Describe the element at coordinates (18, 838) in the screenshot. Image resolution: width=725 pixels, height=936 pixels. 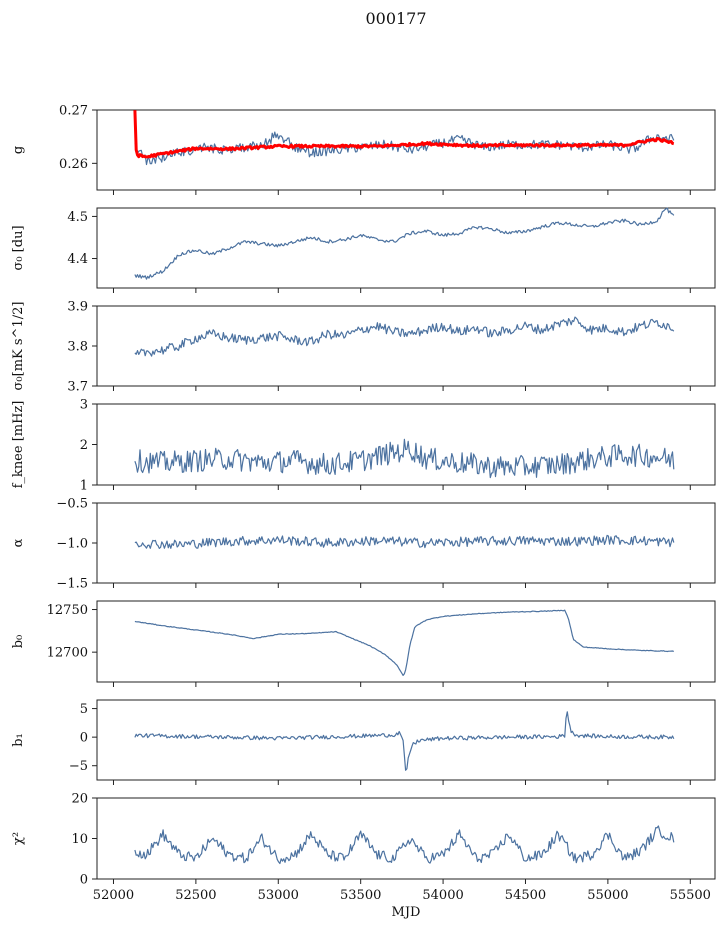
I see `y-axis-label: χ²` at that location.